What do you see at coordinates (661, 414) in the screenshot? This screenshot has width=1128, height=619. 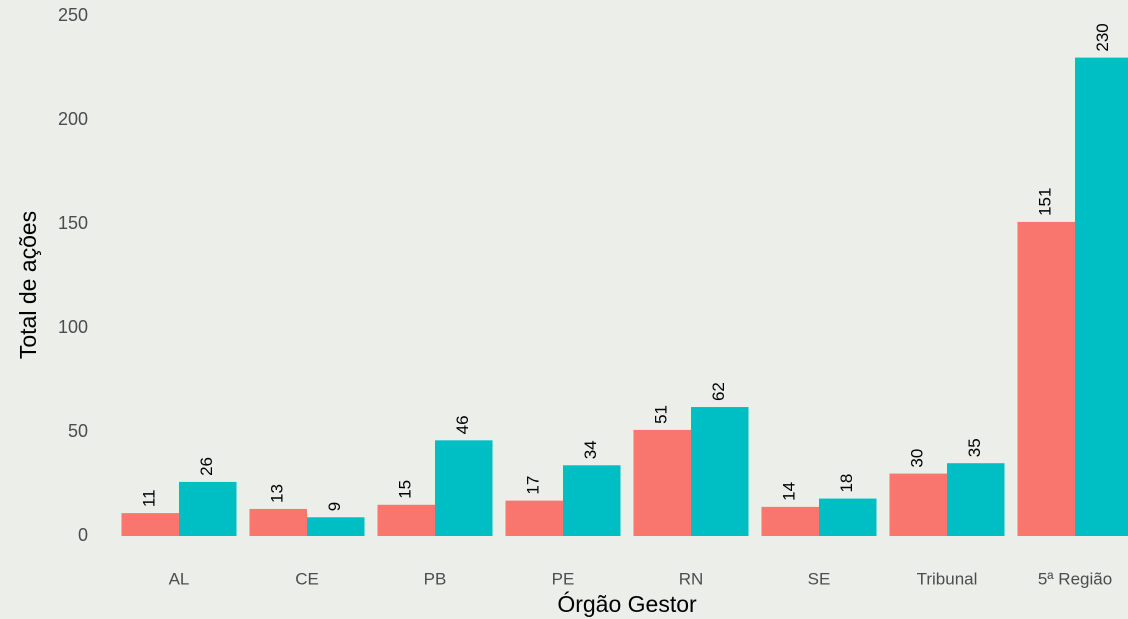 I see `data-label: 51` at bounding box center [661, 414].